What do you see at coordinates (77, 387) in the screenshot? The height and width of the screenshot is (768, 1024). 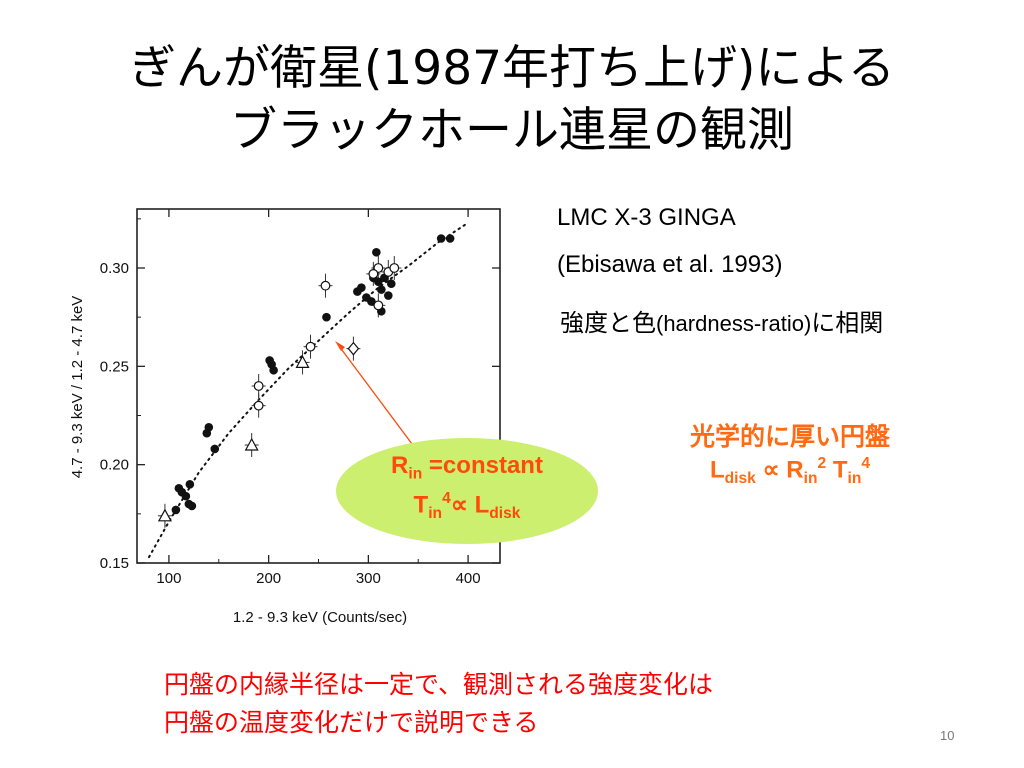 I see `y-axis-label: 4.7 - 9.3 keV / 1.2 - 4.7 keV` at bounding box center [77, 387].